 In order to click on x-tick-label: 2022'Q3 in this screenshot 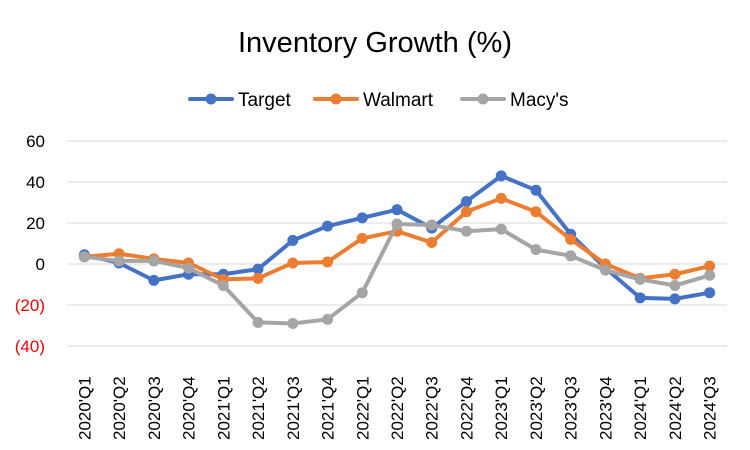, I will do `click(432, 408)`.